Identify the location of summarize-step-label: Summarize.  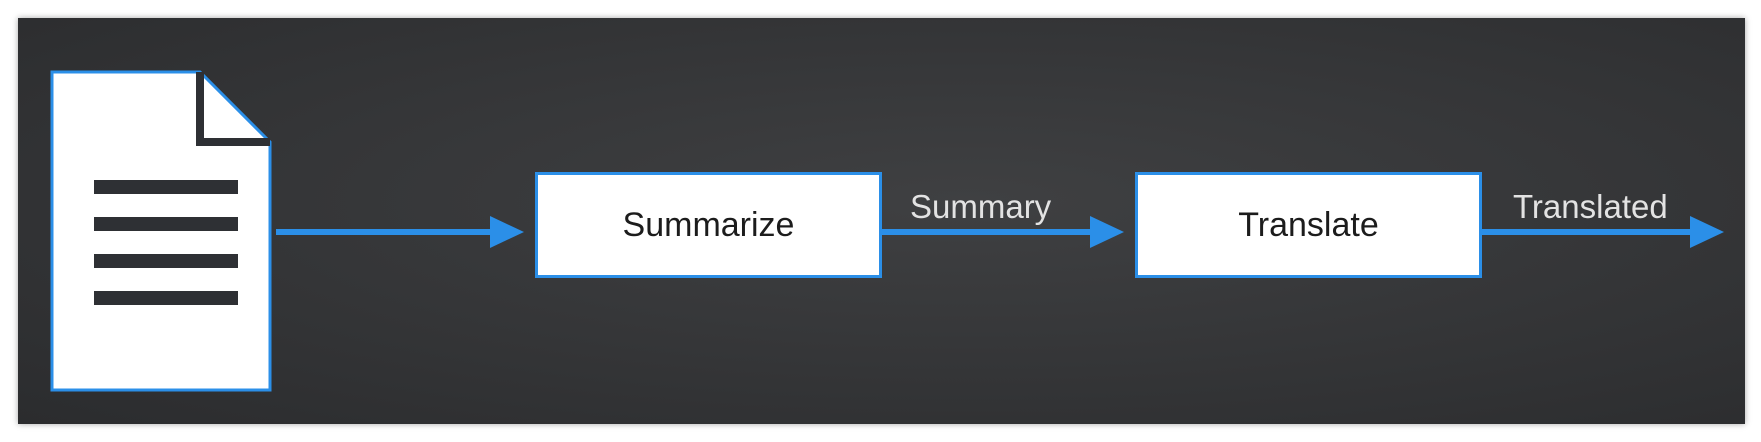
(708, 224).